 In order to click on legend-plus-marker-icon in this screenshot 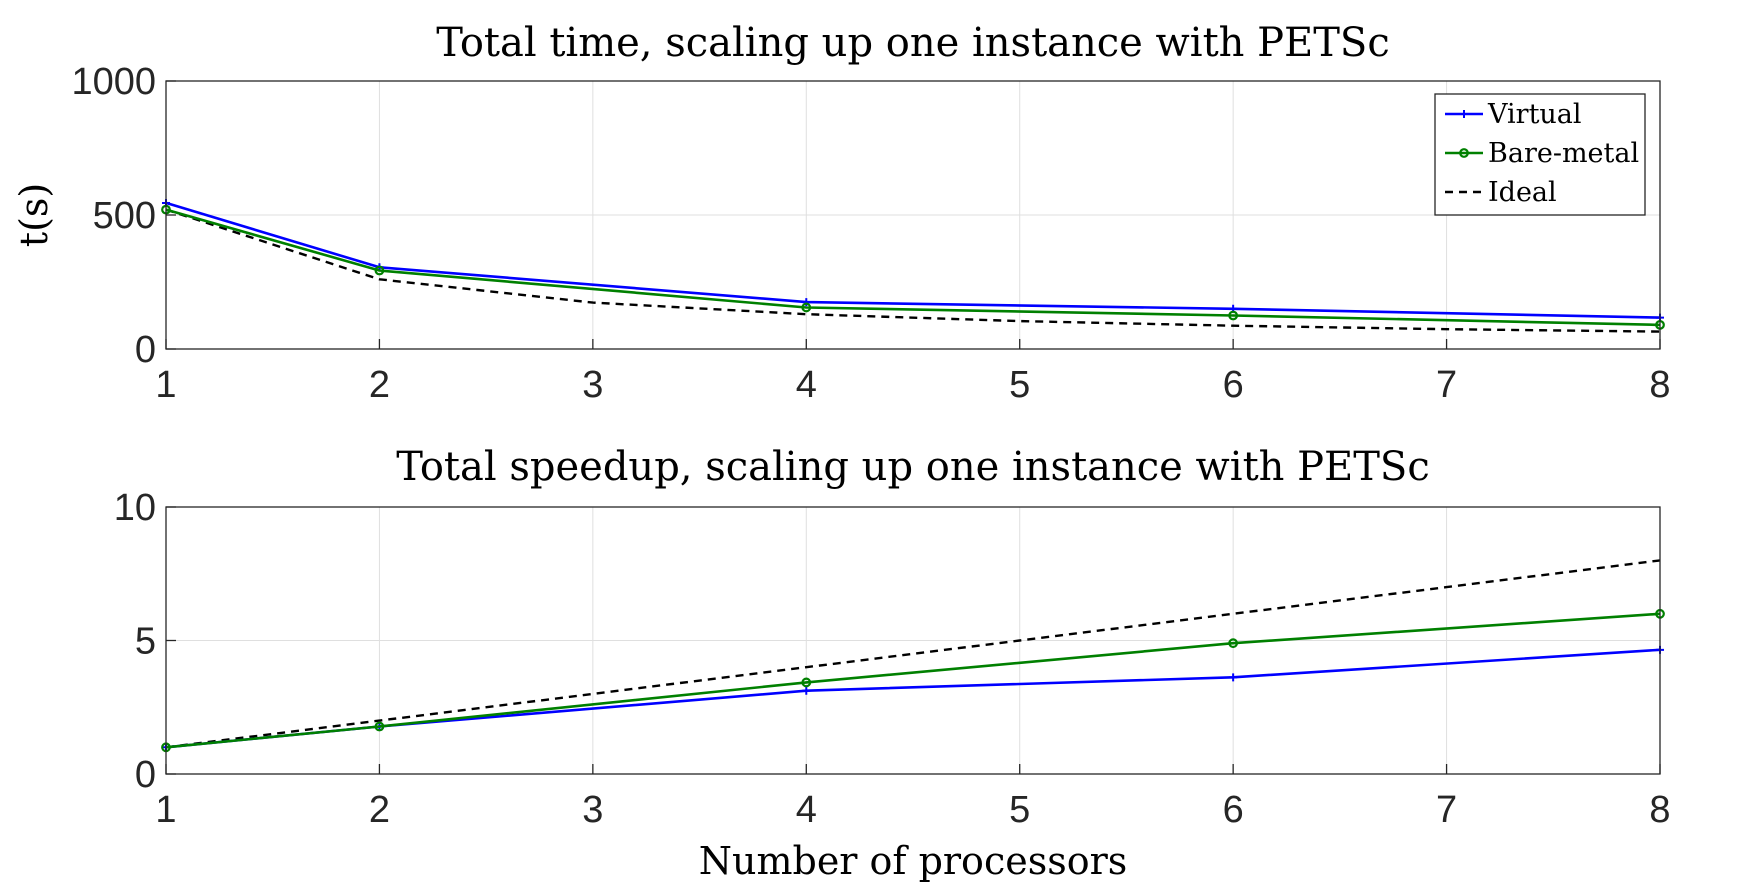, I will do `click(1464, 114)`.